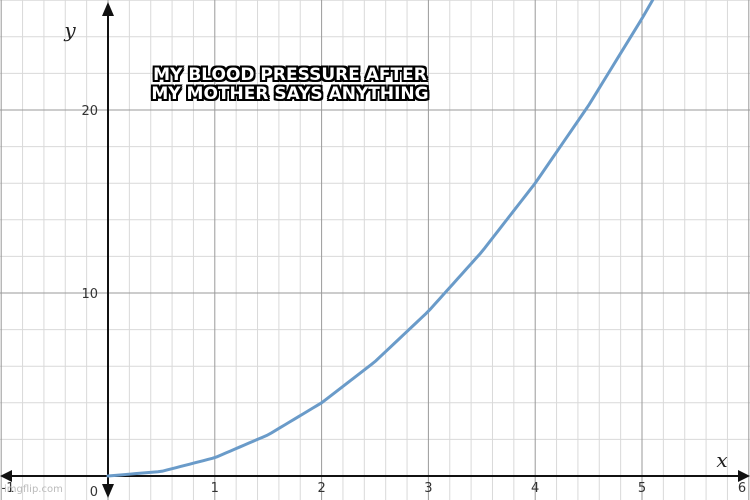 The height and width of the screenshot is (500, 750). I want to click on watermark: imgflip.com, so click(33, 489).